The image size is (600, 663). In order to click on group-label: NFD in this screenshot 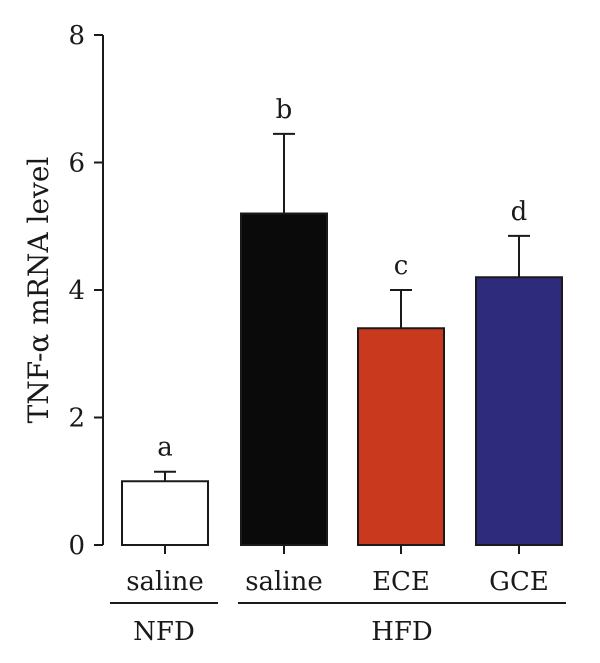, I will do `click(164, 632)`.